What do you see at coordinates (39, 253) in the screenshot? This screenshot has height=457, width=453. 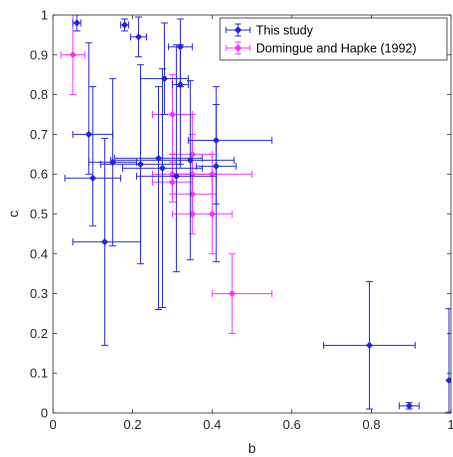 I see `y-tick-label: 0.4` at bounding box center [39, 253].